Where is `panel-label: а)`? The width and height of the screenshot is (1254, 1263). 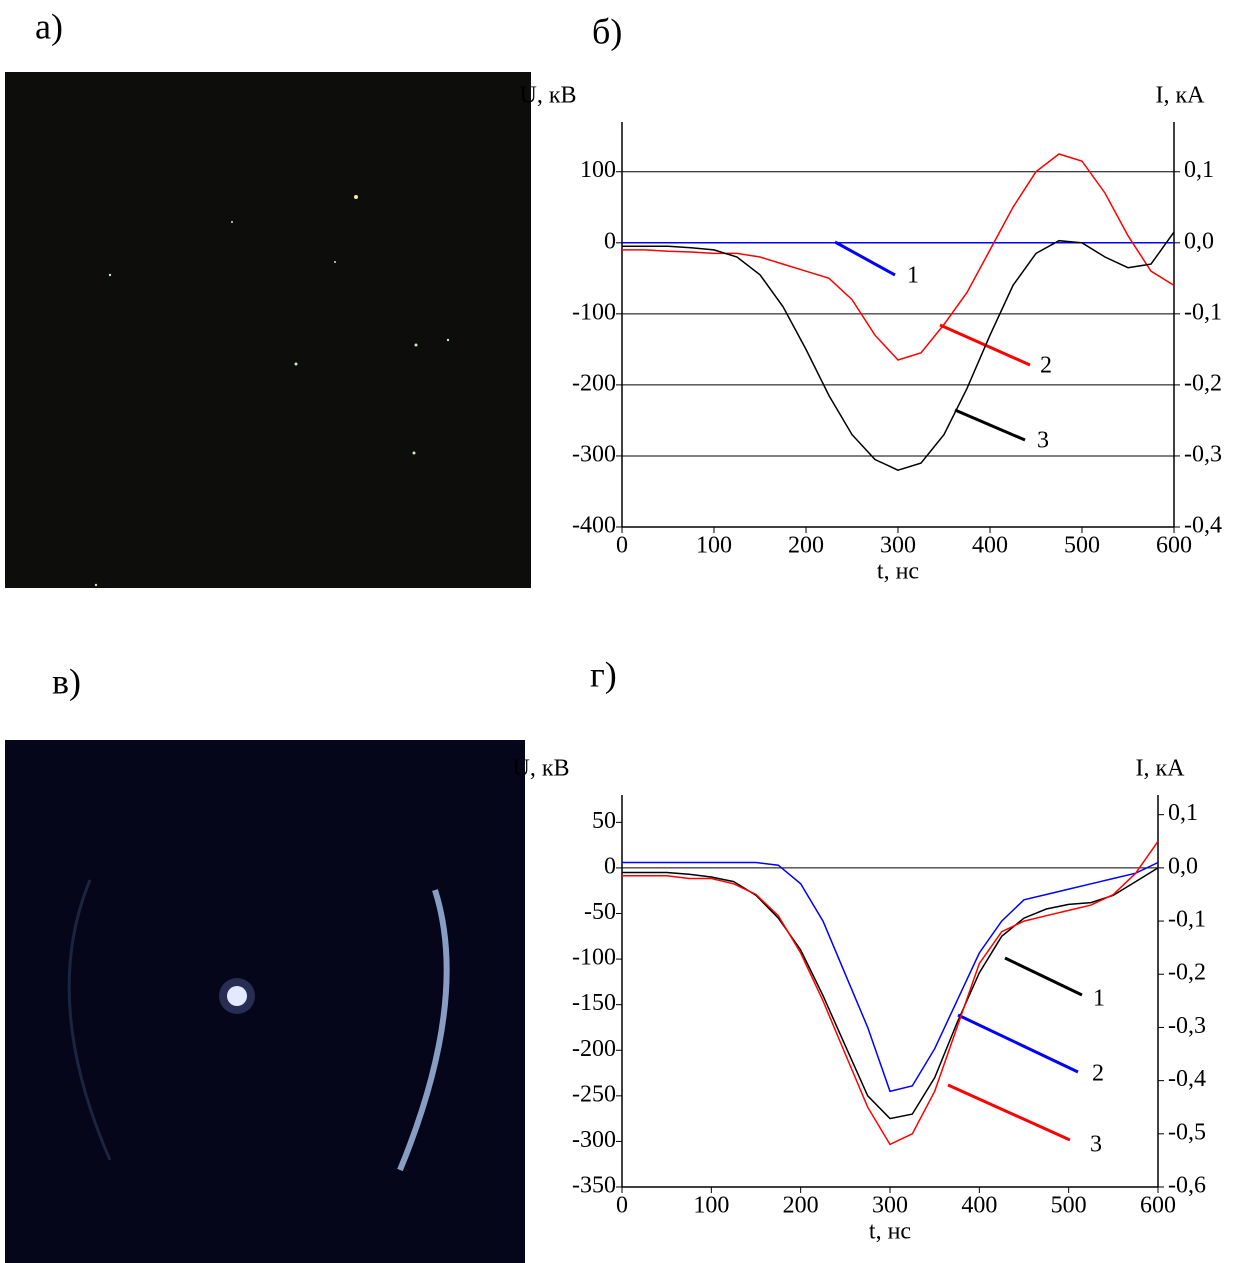 panel-label: а) is located at coordinates (49, 26).